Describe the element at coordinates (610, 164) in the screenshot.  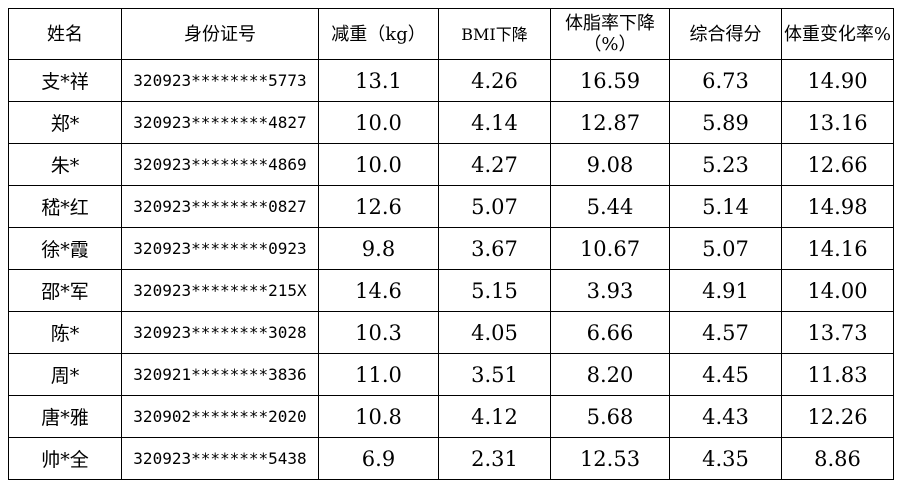
I see `cell-body-fat-drop: 9.08` at that location.